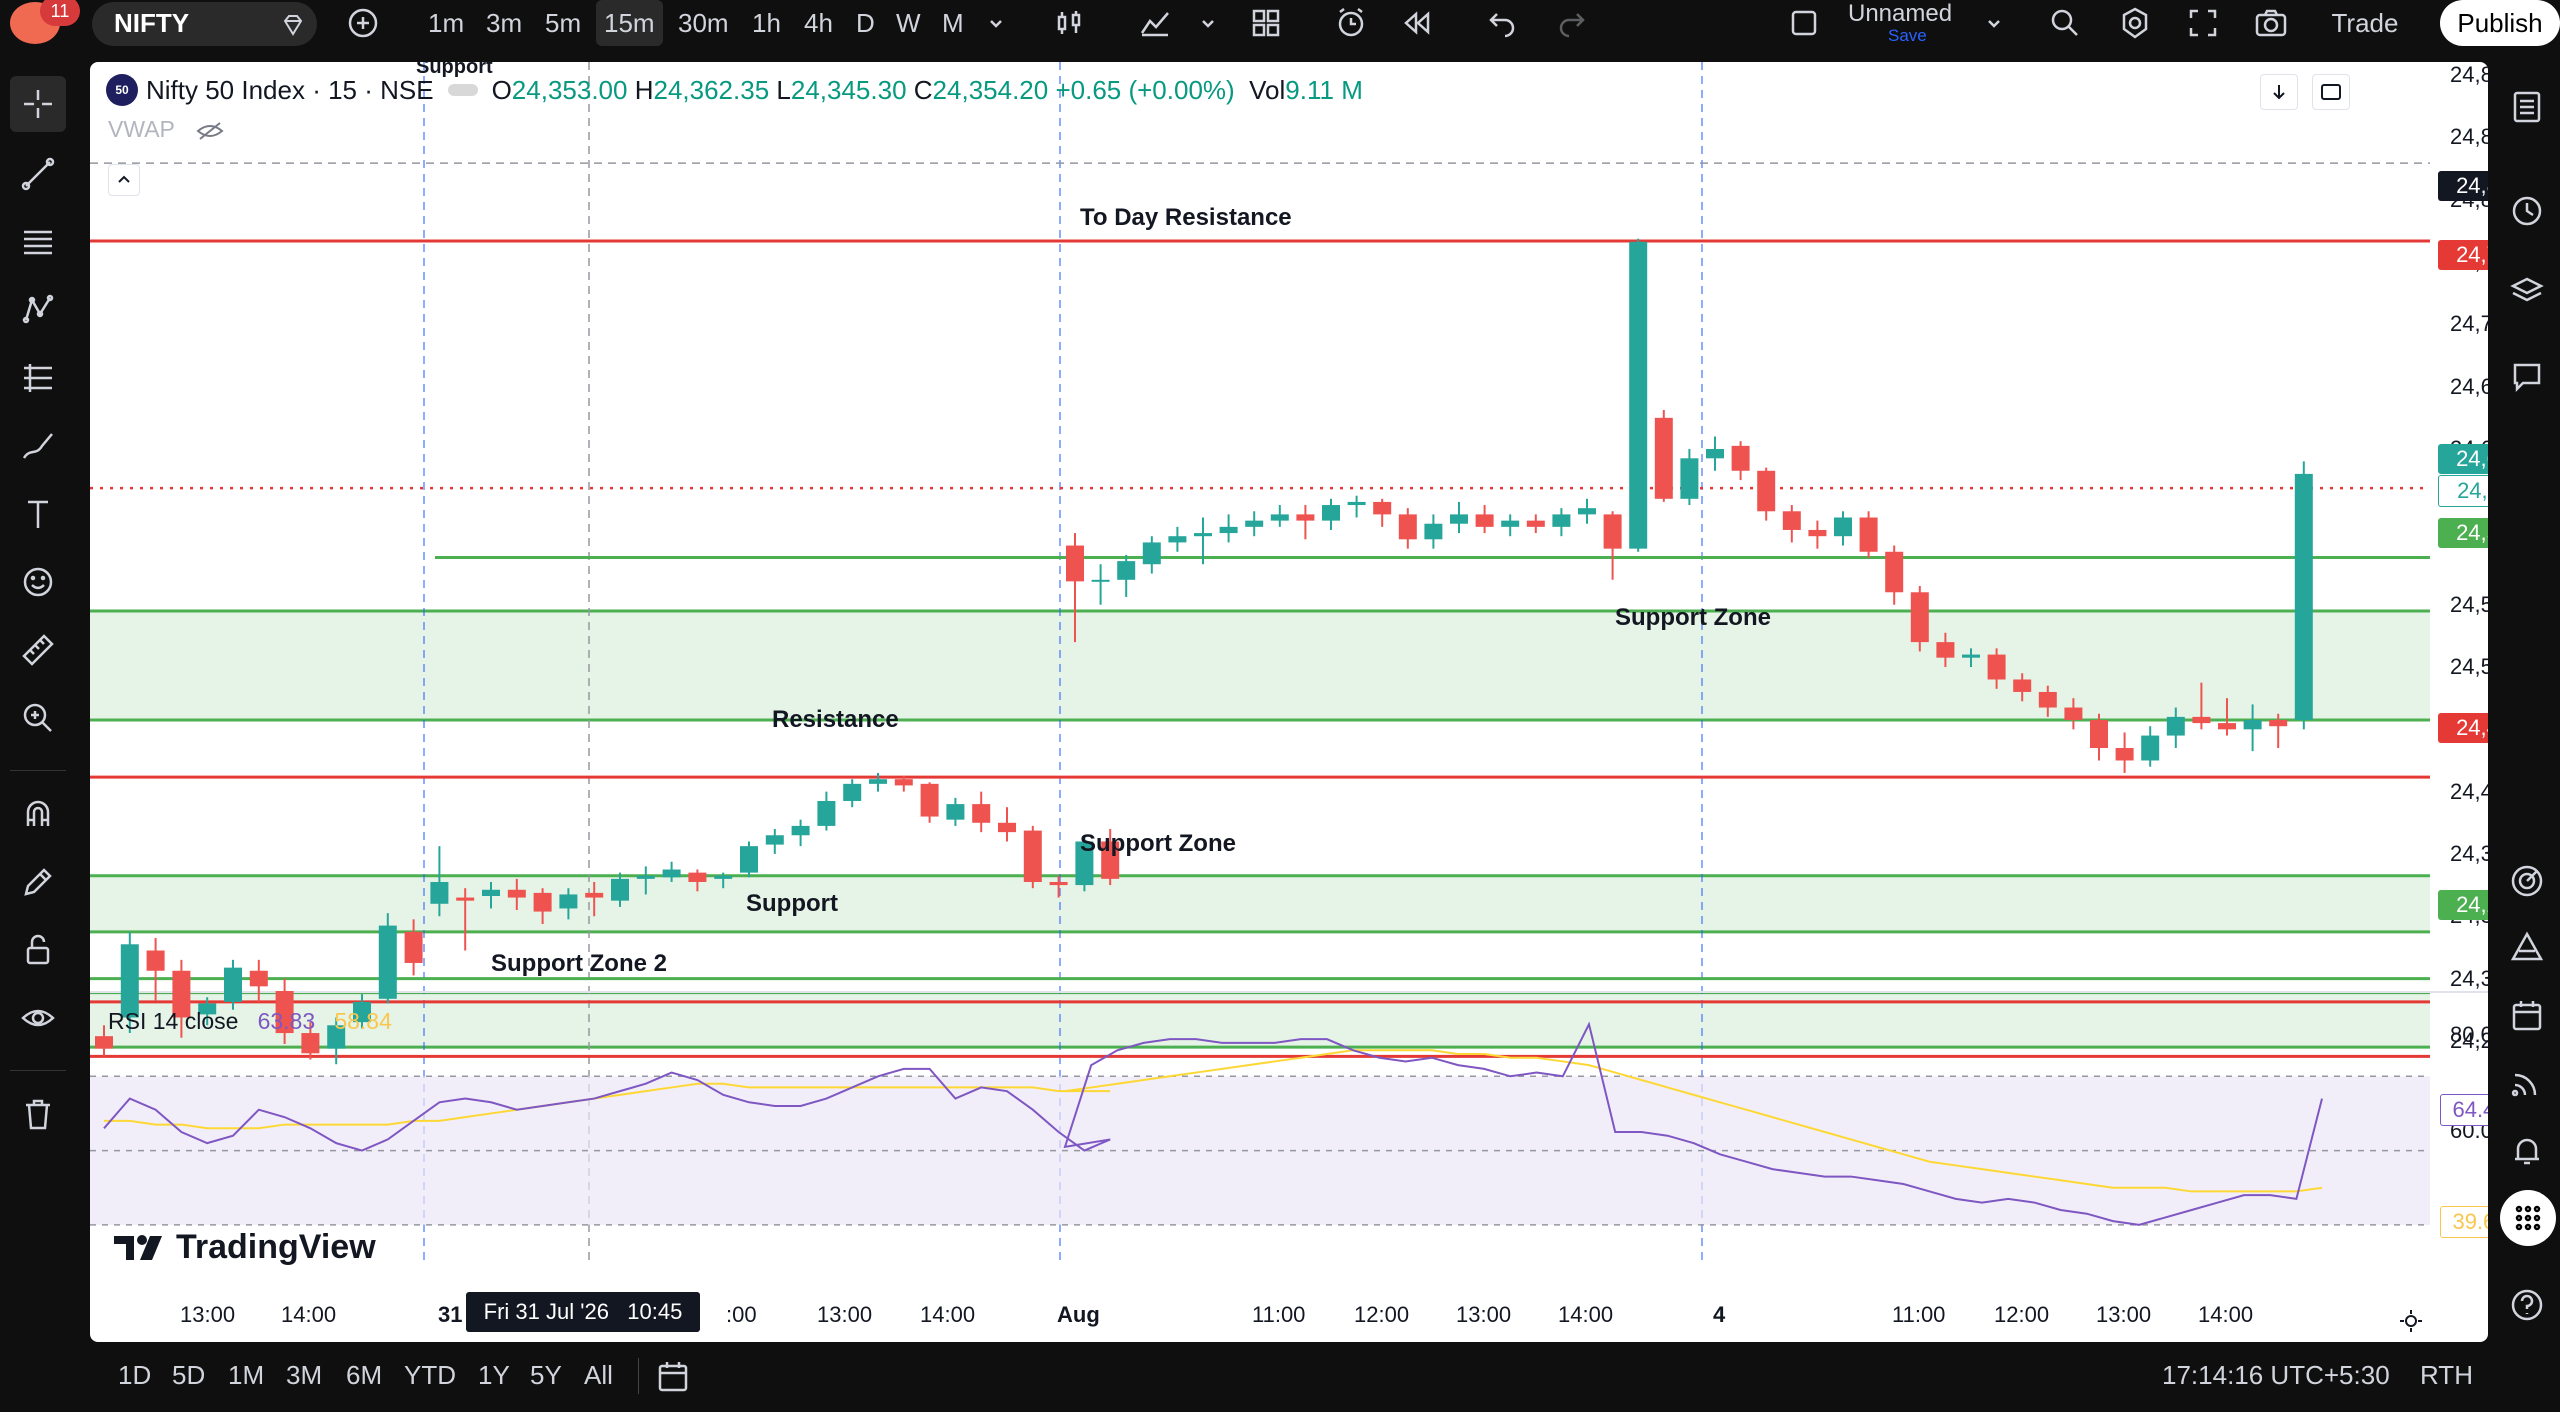 Image resolution: width=2560 pixels, height=1412 pixels. What do you see at coordinates (2527, 1083) in the screenshot?
I see `streams-button` at bounding box center [2527, 1083].